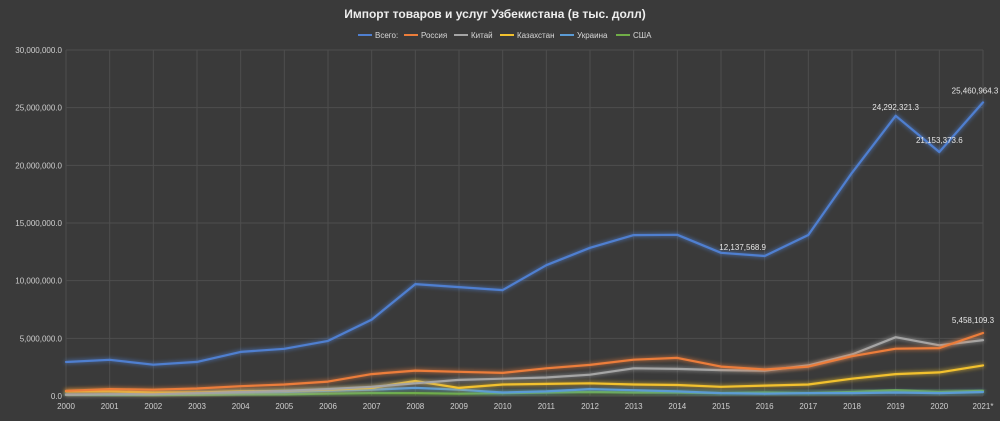 The height and width of the screenshot is (421, 1000). What do you see at coordinates (973, 320) in the screenshot?
I see `data-label: 5,458,109.3` at bounding box center [973, 320].